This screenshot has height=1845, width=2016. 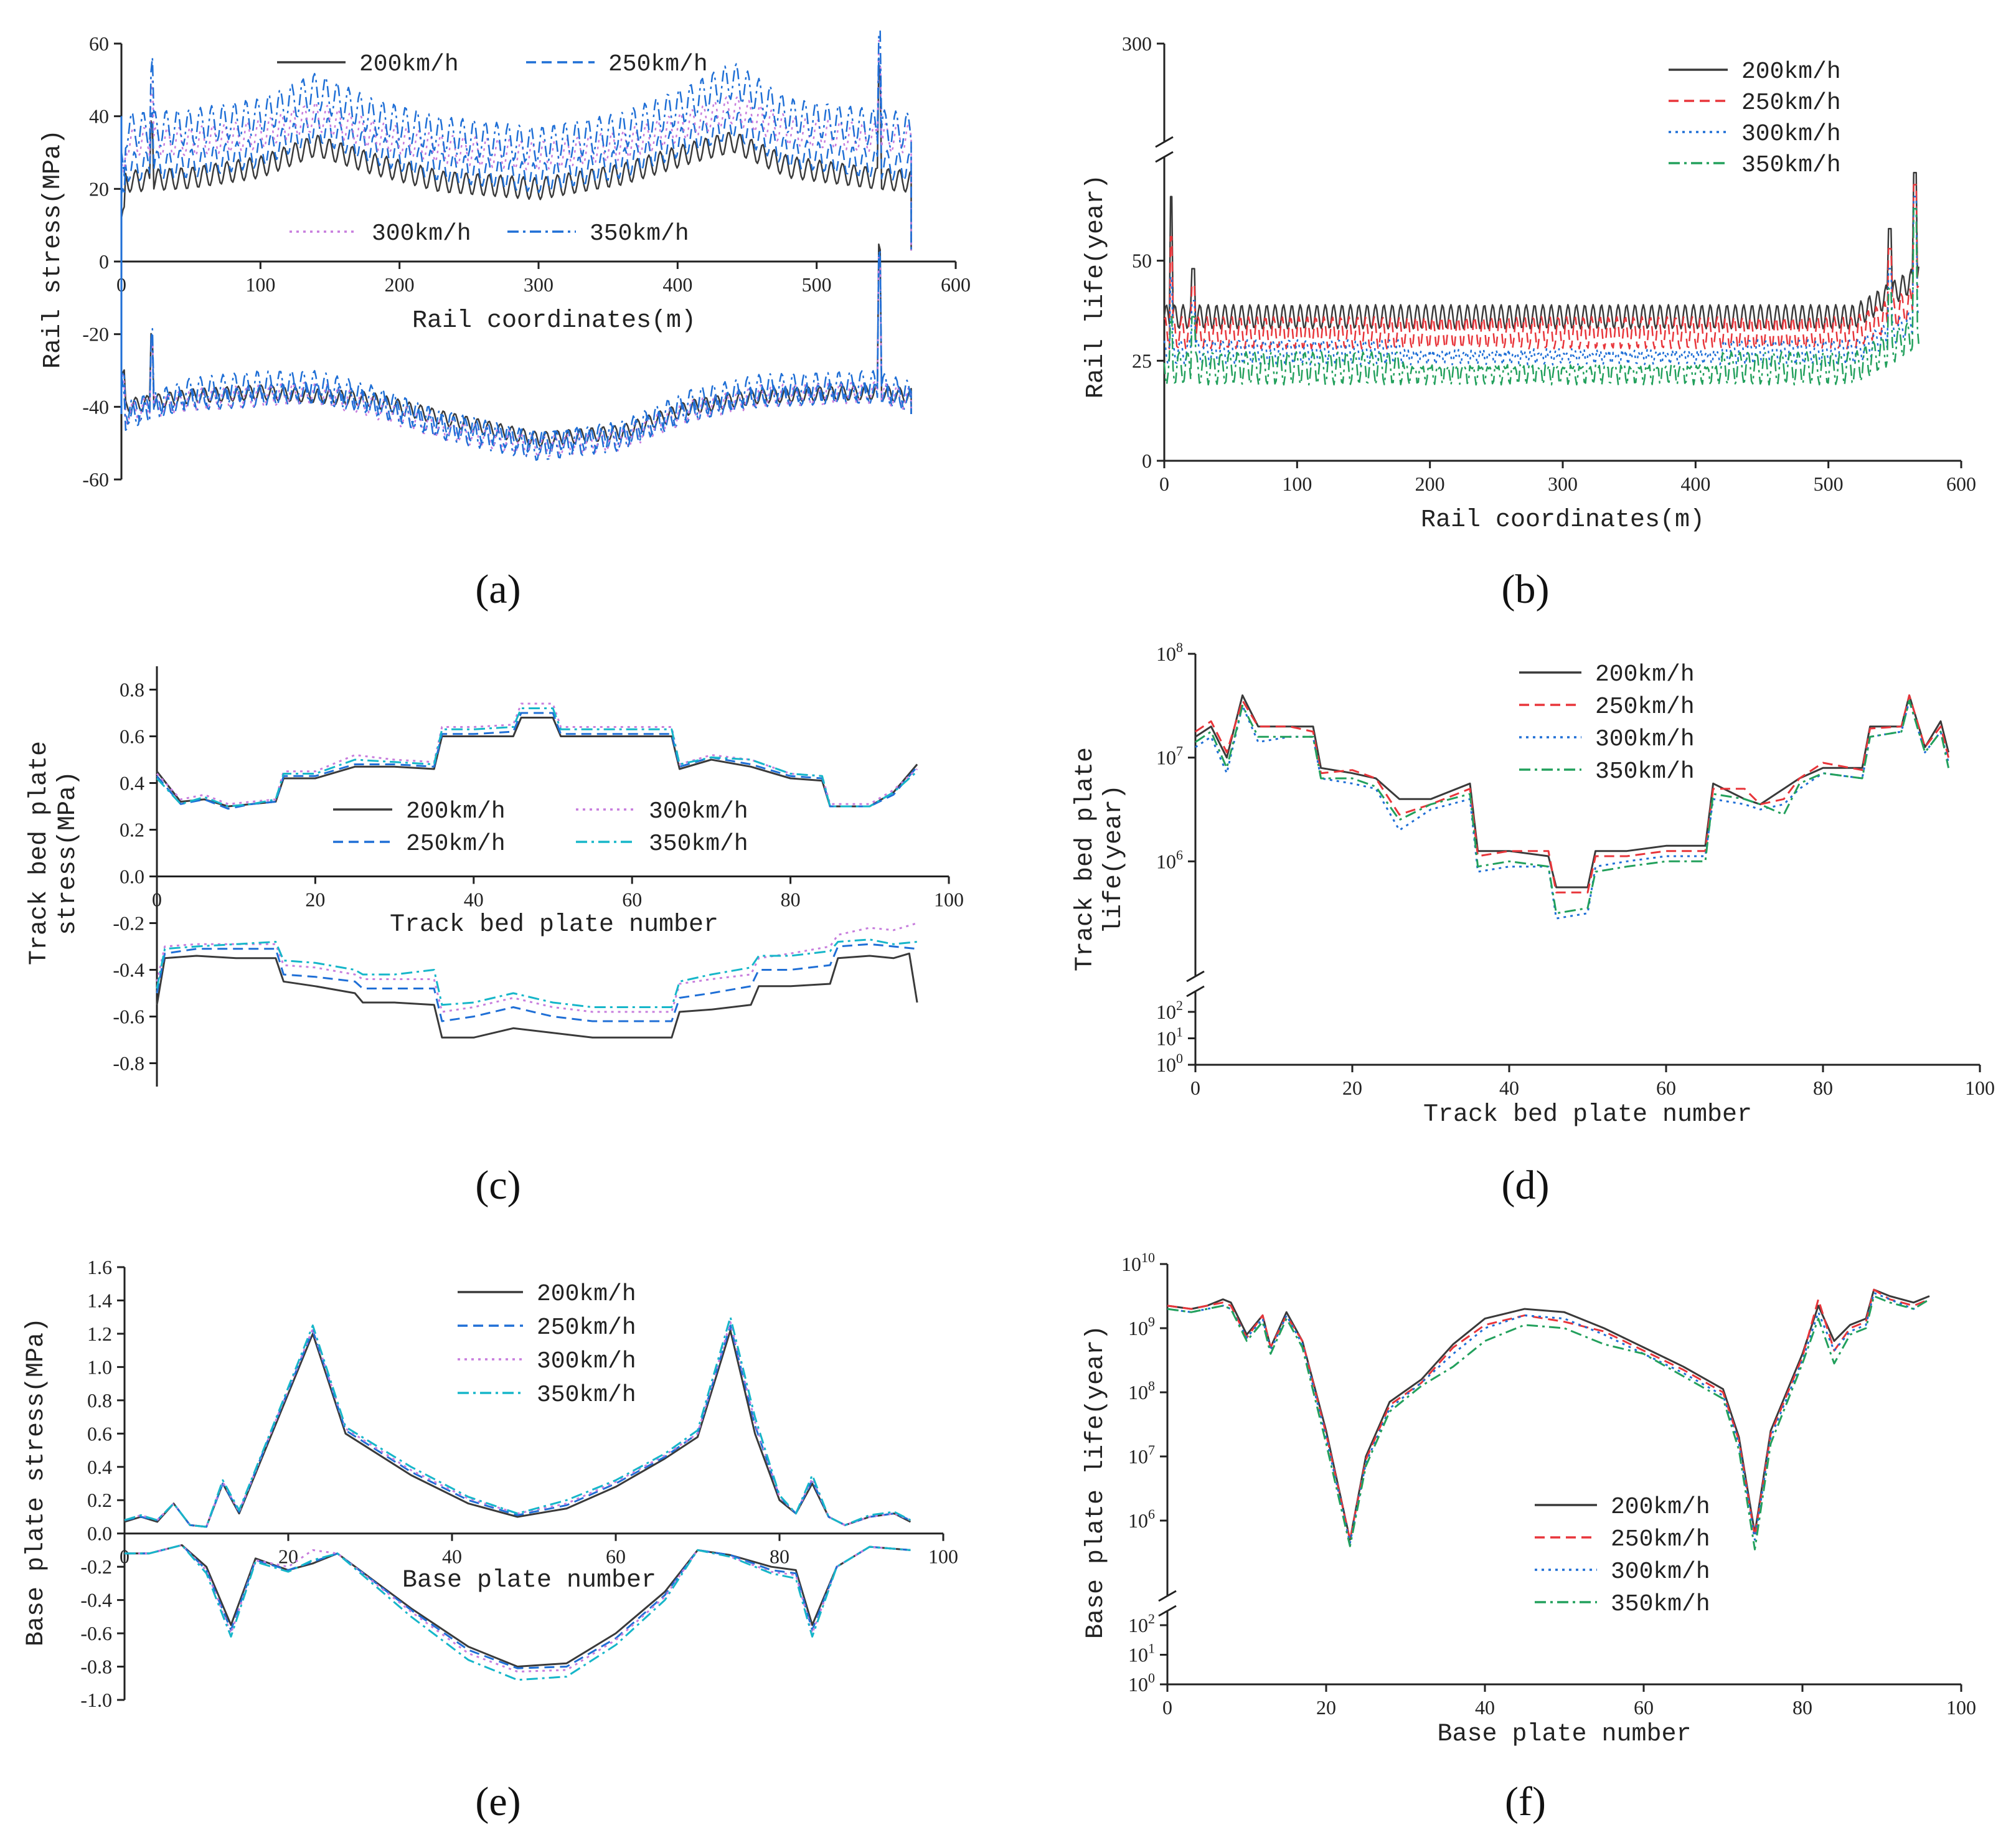 I want to click on series-line-250km/h-upper, so click(x=516, y=154).